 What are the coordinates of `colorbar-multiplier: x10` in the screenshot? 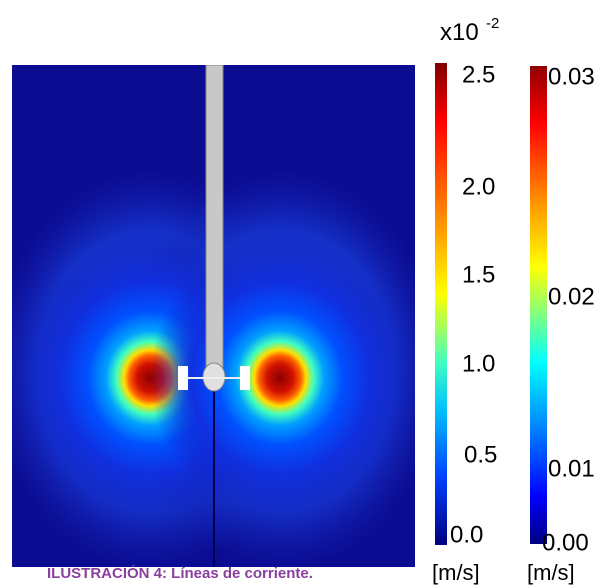 It's located at (459, 32).